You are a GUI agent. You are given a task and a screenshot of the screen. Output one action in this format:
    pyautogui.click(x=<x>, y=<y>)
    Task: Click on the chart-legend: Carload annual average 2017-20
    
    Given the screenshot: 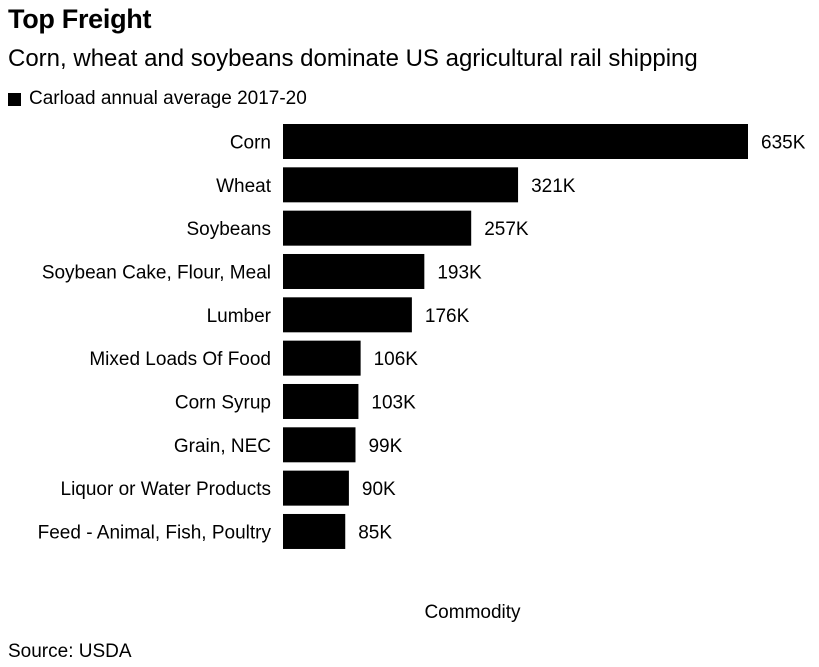 What is the action you would take?
    pyautogui.click(x=157, y=99)
    